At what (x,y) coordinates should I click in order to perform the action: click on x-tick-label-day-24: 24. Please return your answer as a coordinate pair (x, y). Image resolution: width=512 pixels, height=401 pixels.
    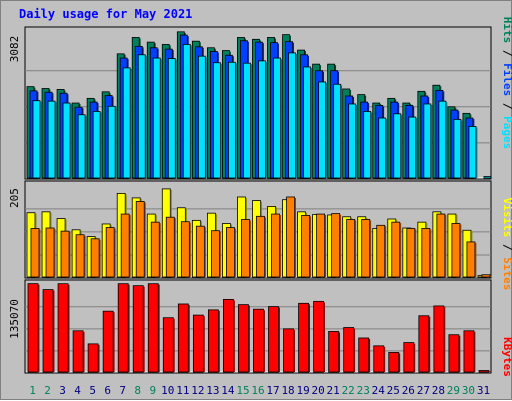
    Looking at the image, I should click on (379, 390).